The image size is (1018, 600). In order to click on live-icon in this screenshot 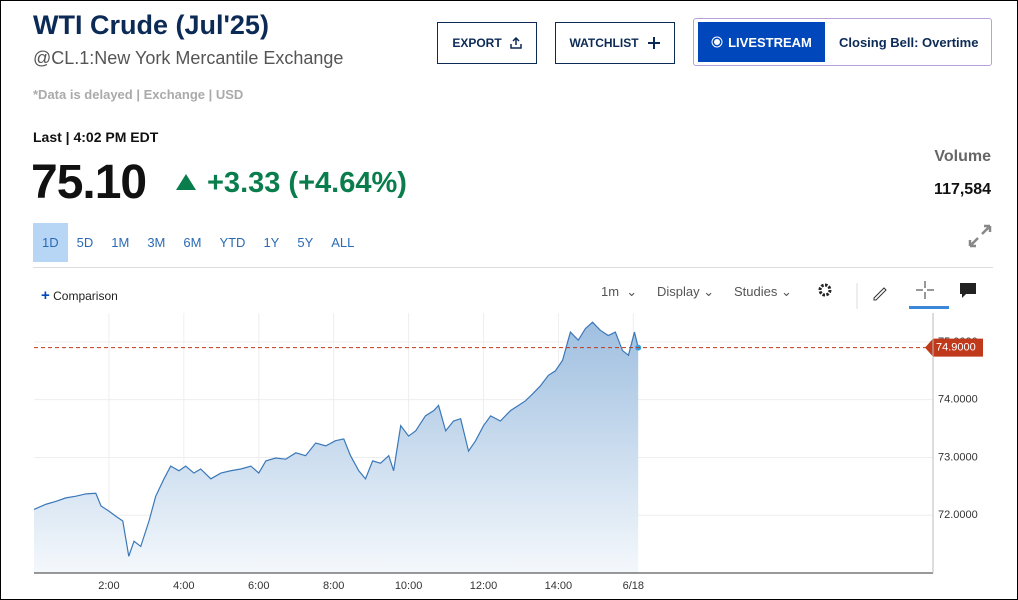, I will do `click(717, 42)`.